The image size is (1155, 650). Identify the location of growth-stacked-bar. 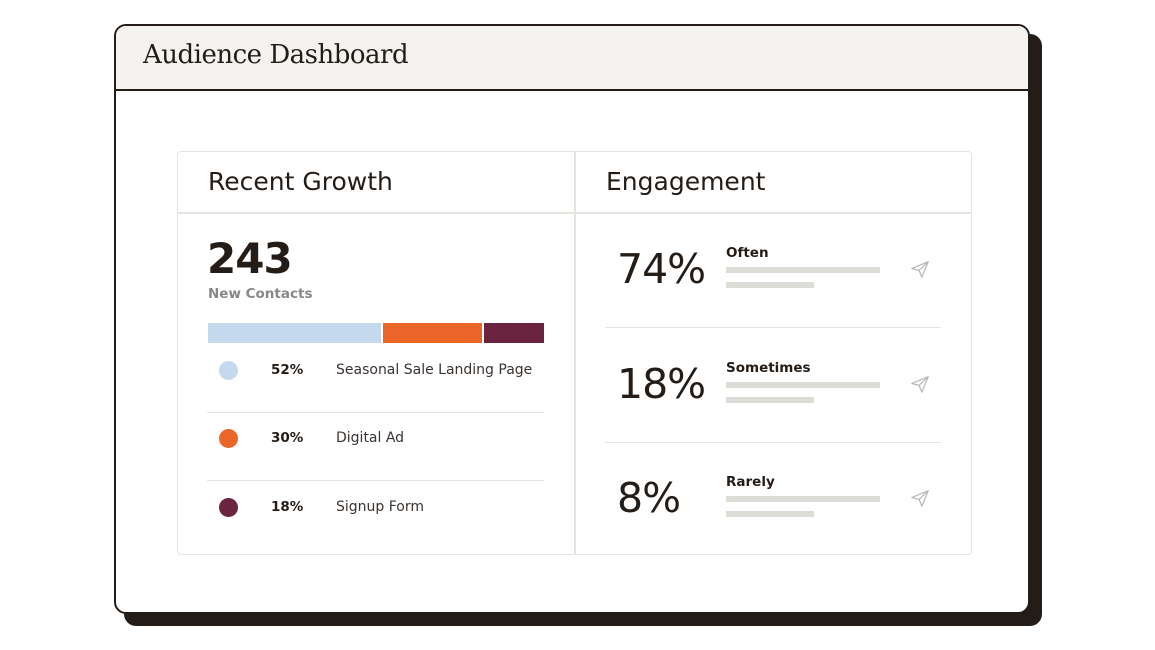
(376, 333).